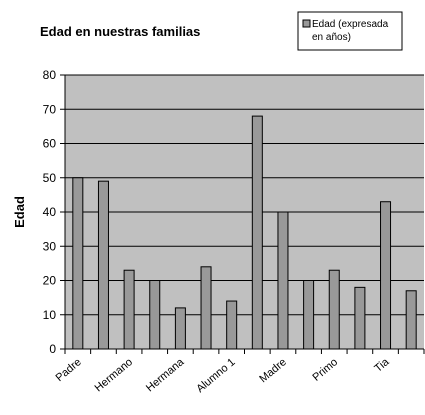  Describe the element at coordinates (382, 365) in the screenshot. I see `x-tick-label: Tia` at that location.